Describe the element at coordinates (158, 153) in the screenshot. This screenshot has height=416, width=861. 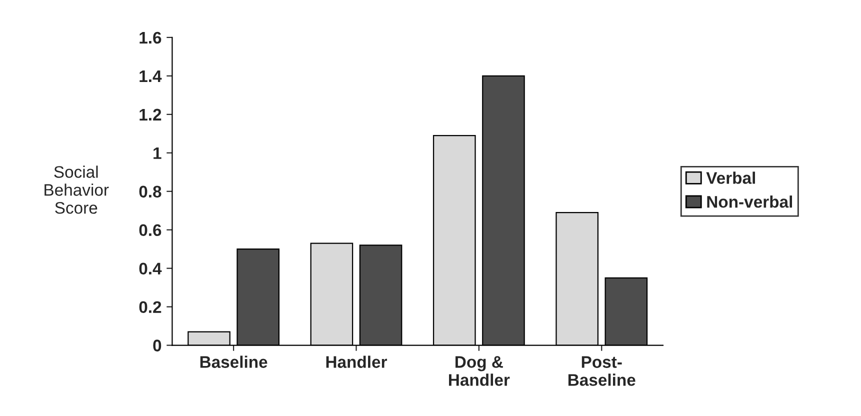
I see `y-tick-label: 1` at that location.